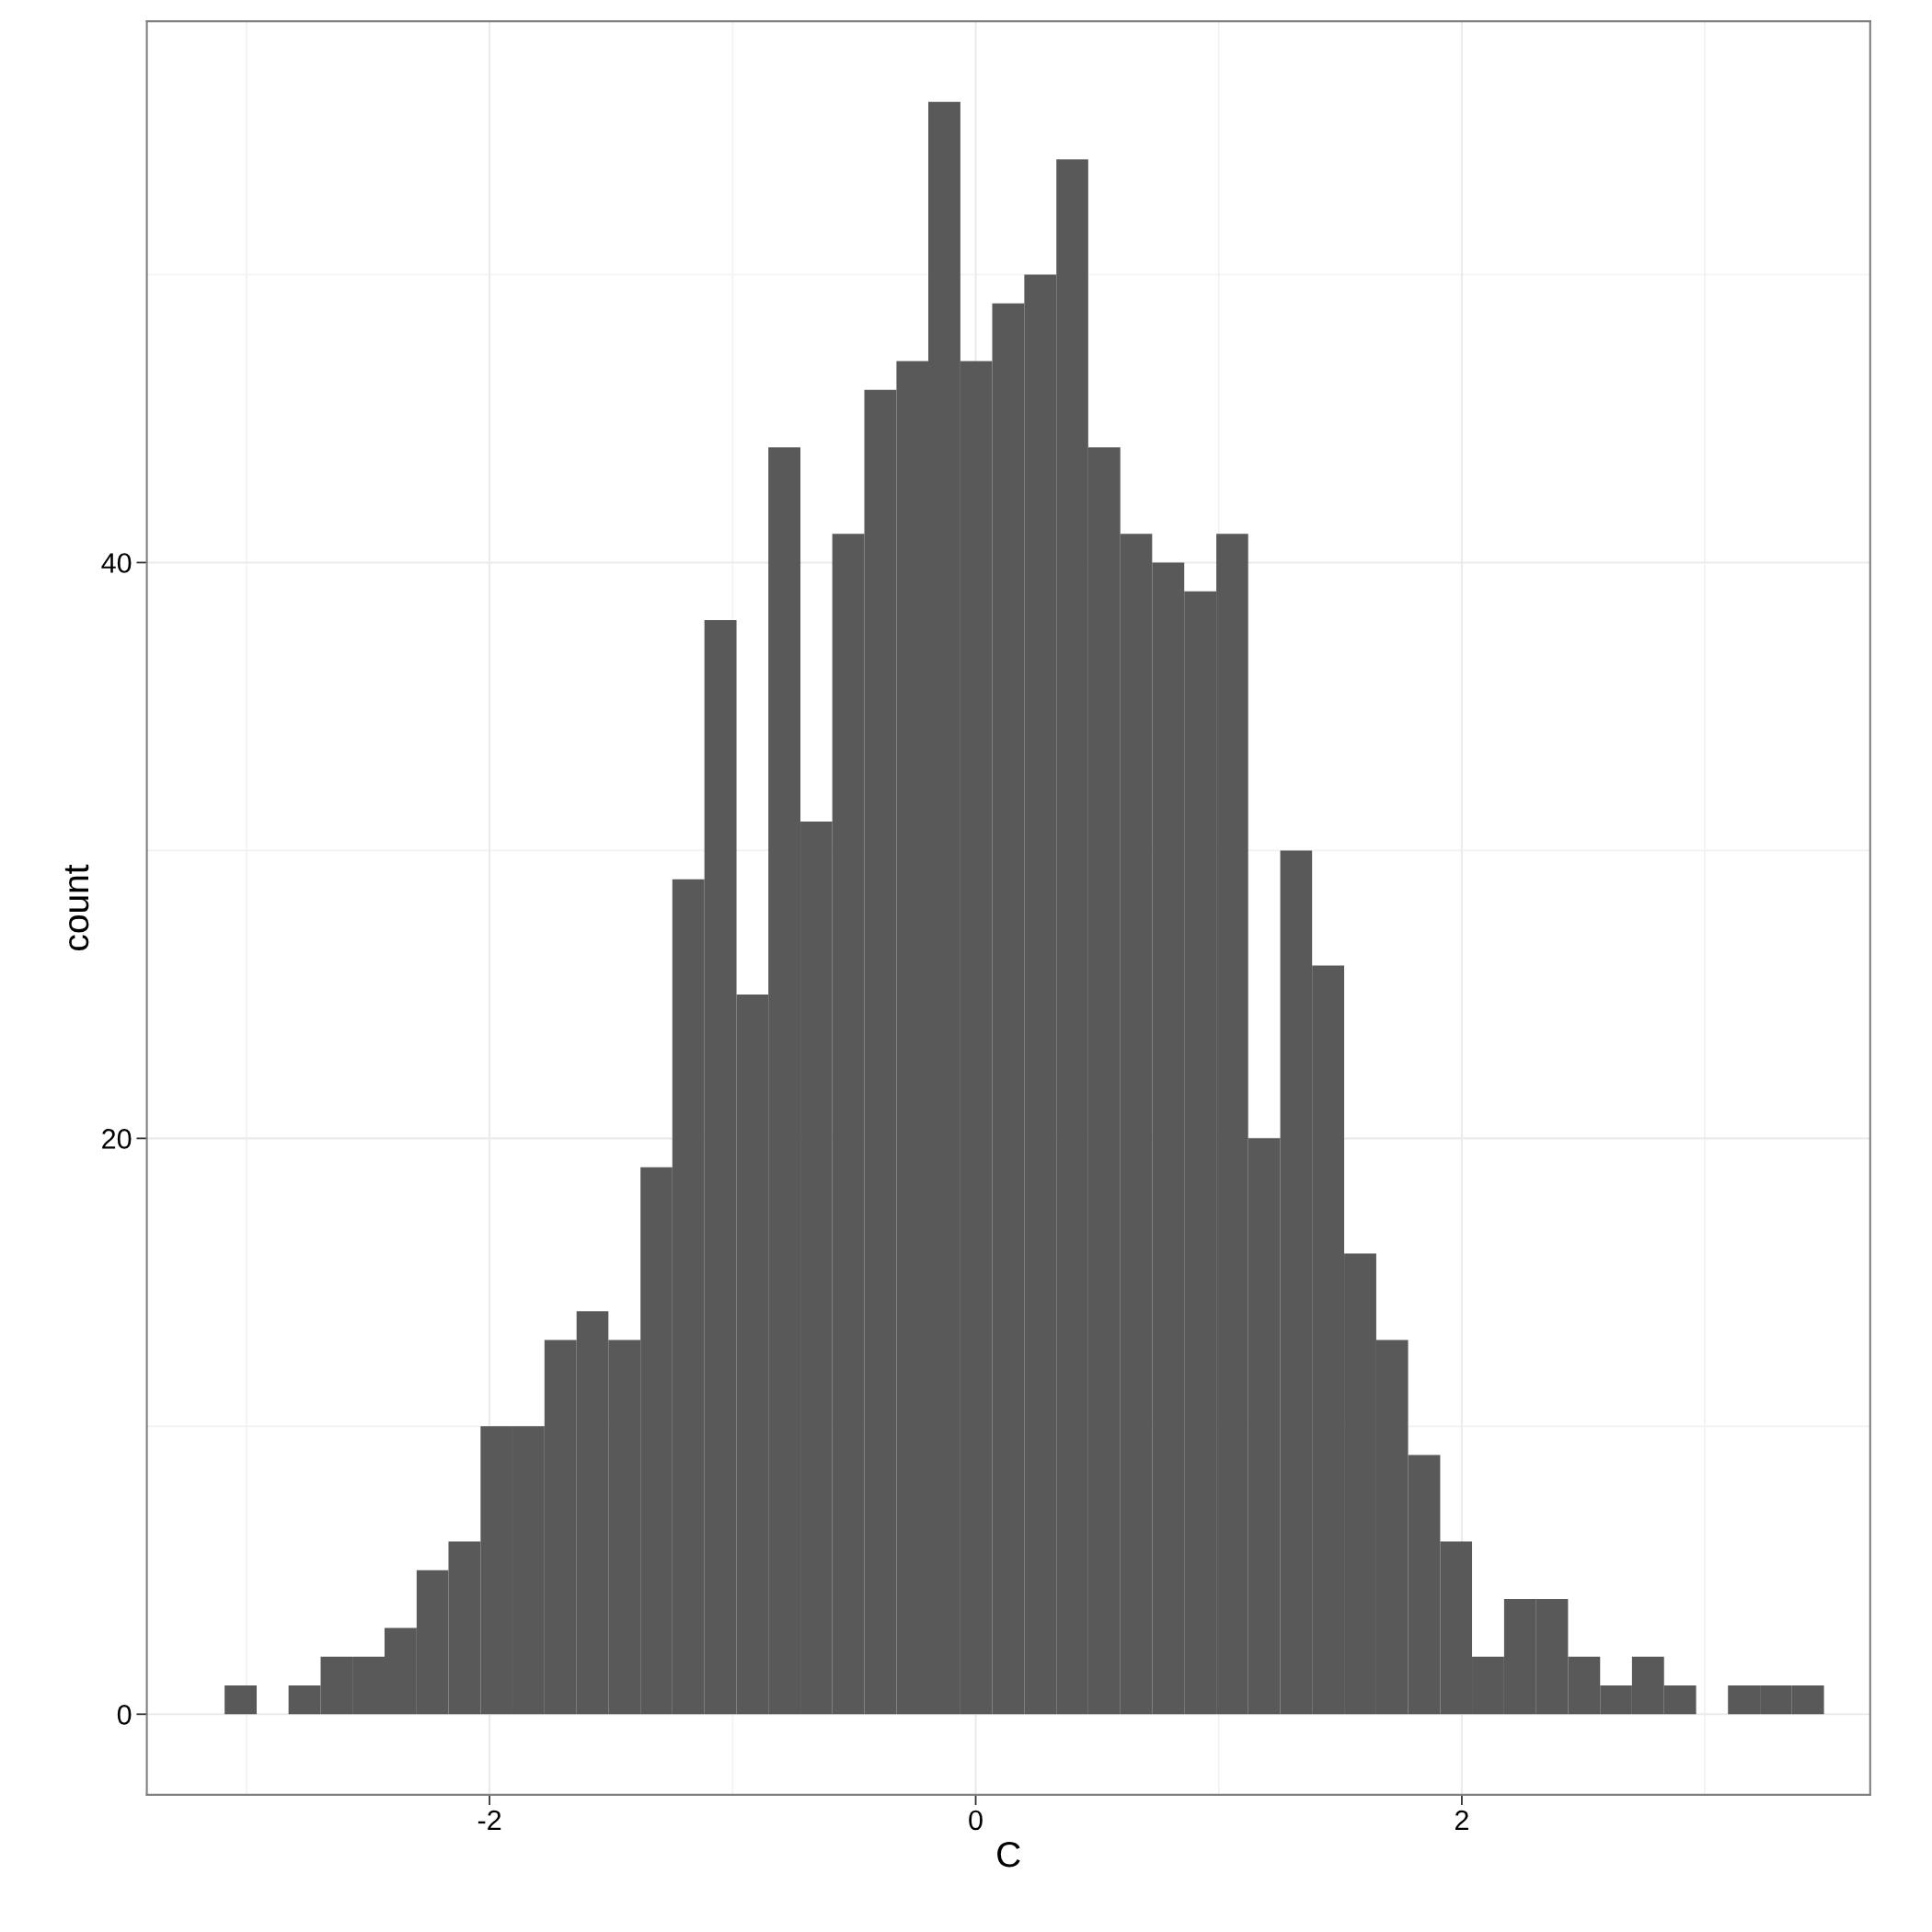  Describe the element at coordinates (117, 1139) in the screenshot. I see `y-tick-label: 20` at that location.